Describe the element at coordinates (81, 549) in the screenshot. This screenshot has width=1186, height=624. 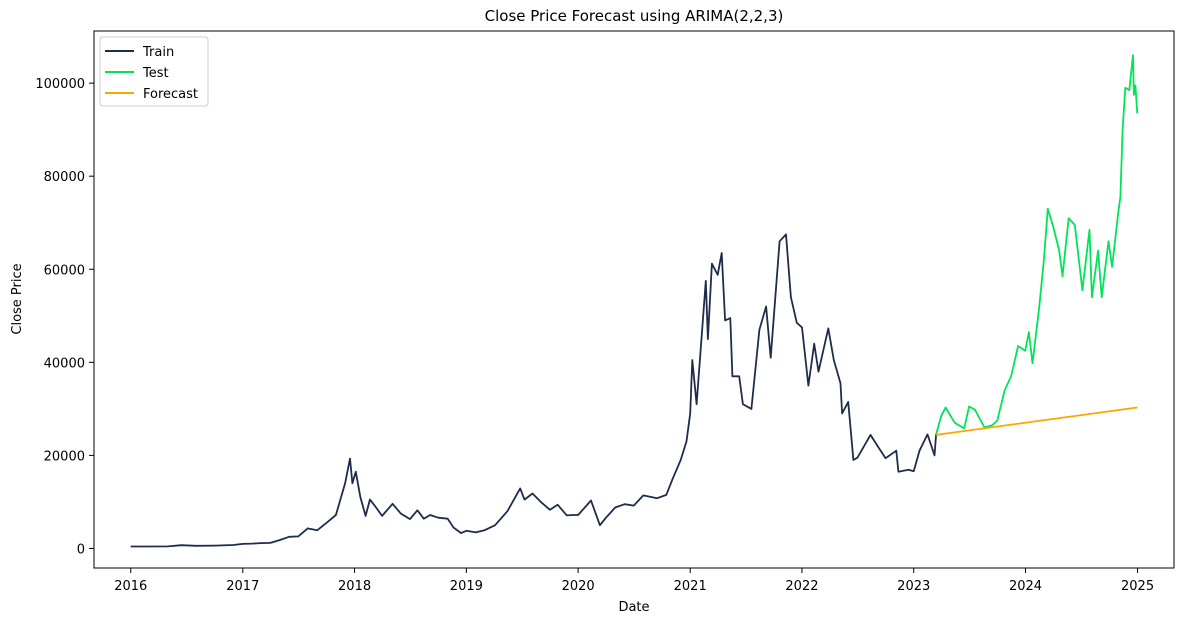
I see `y-tick-label: 0` at that location.